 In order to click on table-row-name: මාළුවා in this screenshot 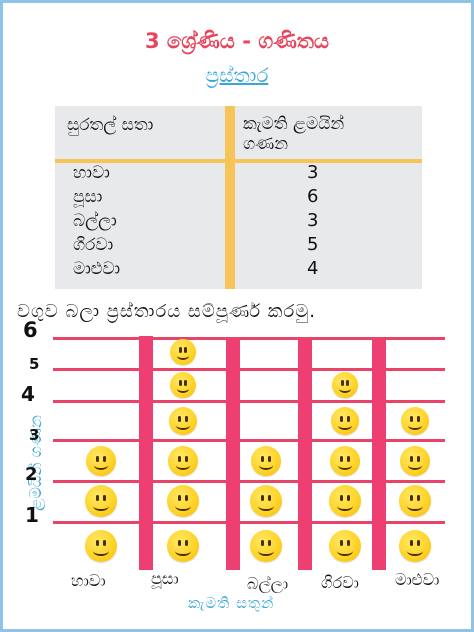, I will do `click(97, 269)`.